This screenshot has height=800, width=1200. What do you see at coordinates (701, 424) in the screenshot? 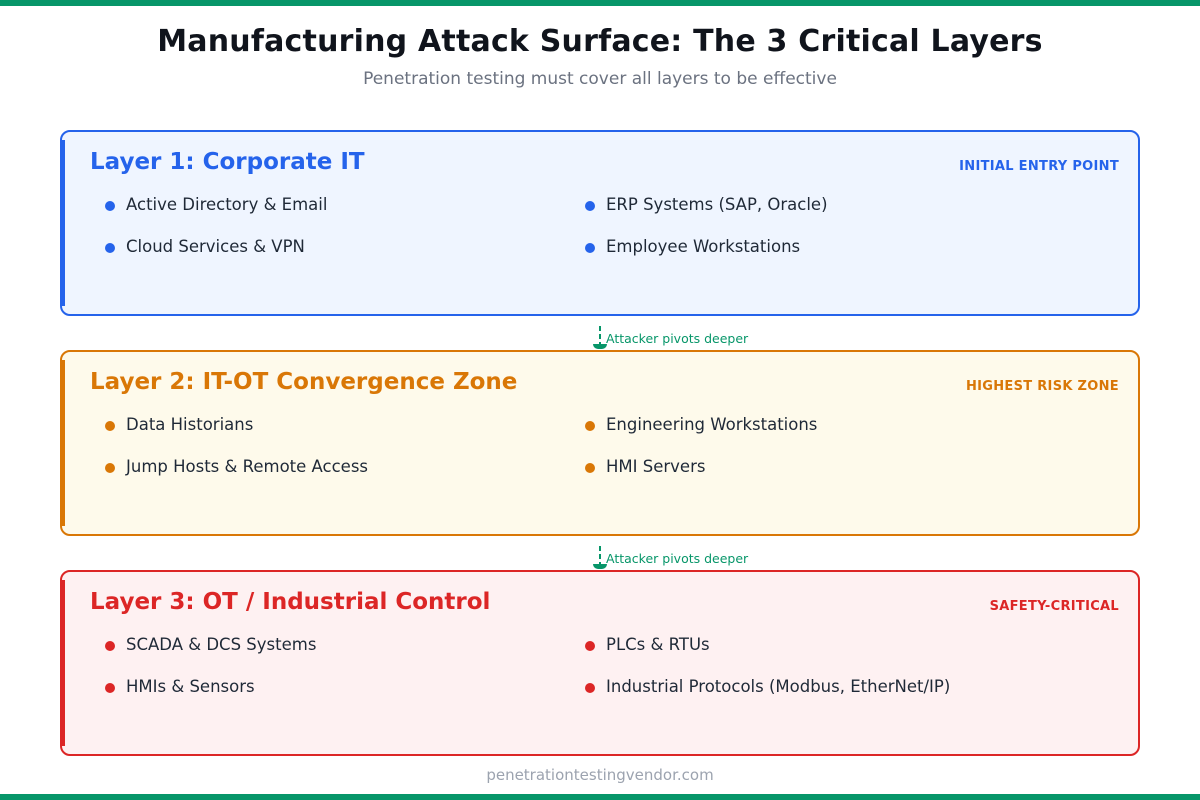
I see `layer-item: Engineering Workstations` at bounding box center [701, 424].